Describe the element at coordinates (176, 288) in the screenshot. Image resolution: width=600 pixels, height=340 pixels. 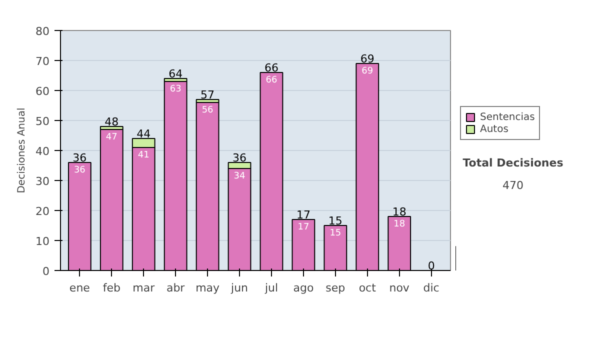
I see `x-tick-label: abr` at that location.